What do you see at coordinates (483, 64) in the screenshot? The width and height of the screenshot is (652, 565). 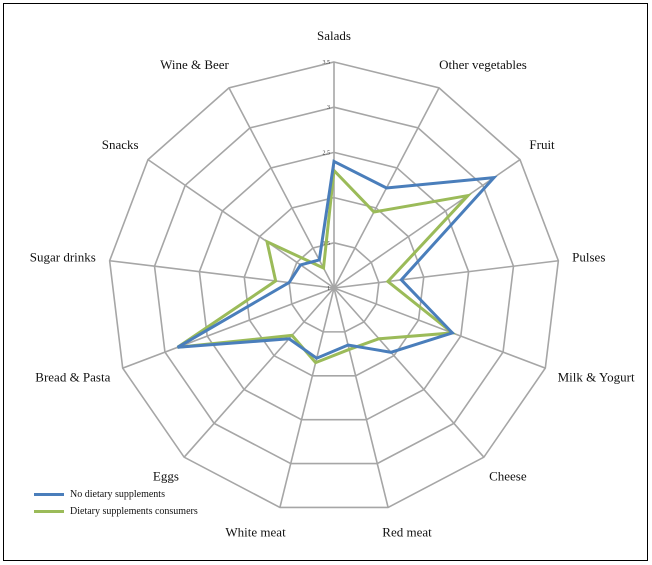 I see `category-label-1: Other vegetables` at bounding box center [483, 64].